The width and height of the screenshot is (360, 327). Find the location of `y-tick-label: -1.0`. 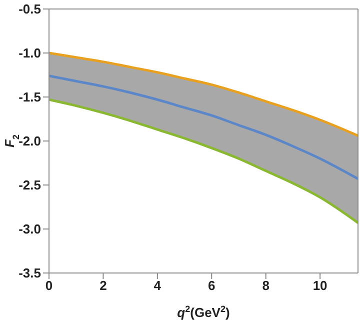

y-tick-label: -1.0 is located at coordinates (29, 53).